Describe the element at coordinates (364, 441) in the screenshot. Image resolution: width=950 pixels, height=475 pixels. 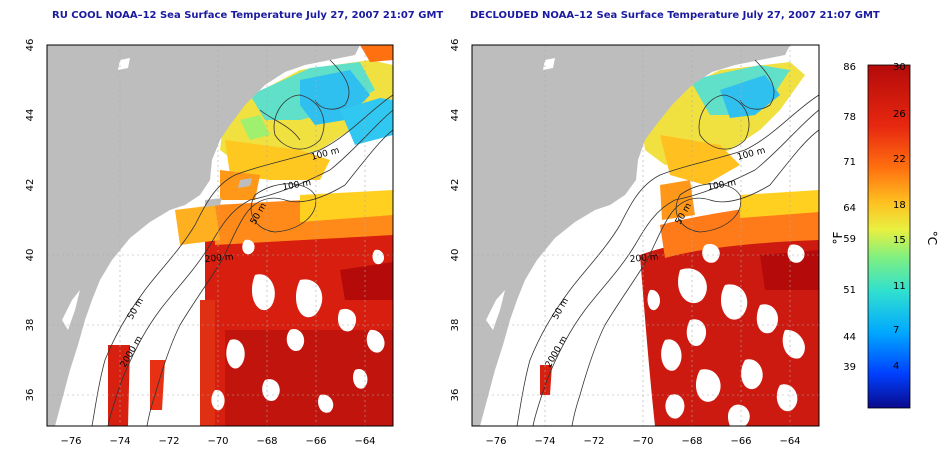
I see `left-x-tick-64: −64` at that location.